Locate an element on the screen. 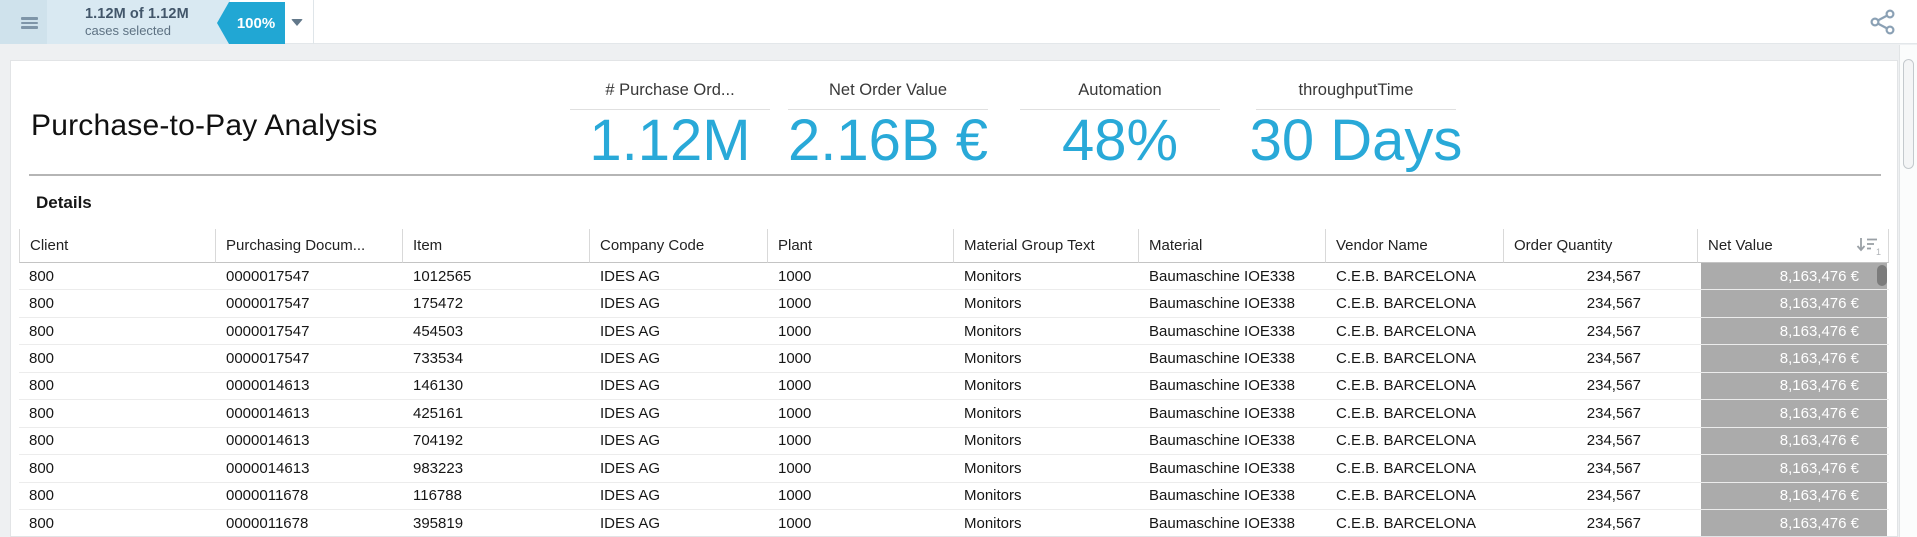  table-cell: 425161 is located at coordinates (438, 413).